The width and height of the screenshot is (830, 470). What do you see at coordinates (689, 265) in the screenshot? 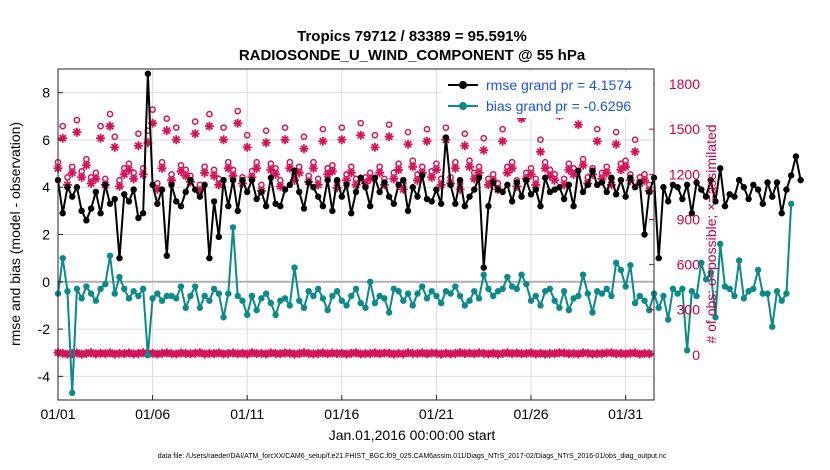
I see `y-right-tick-label: 600` at bounding box center [689, 265].